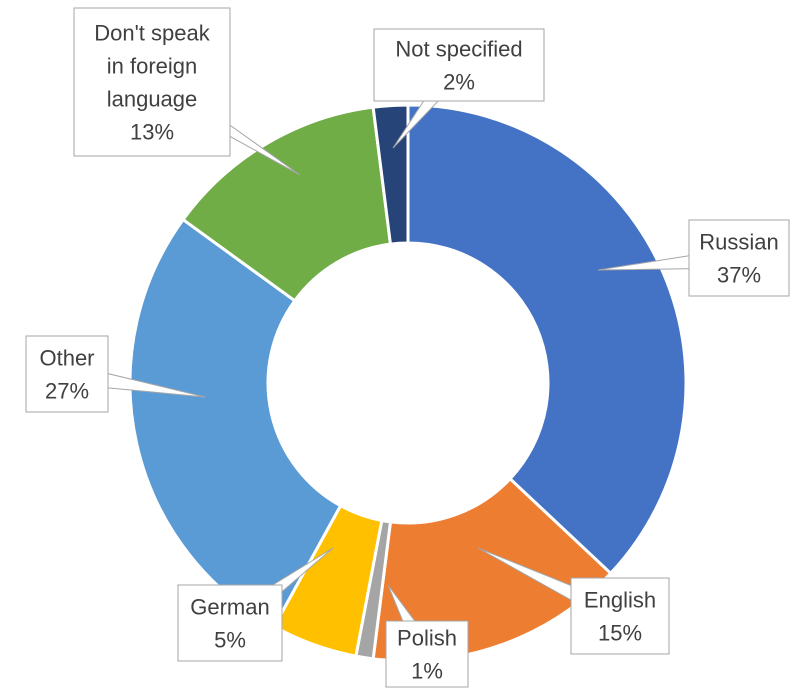 The height and width of the screenshot is (694, 808). Describe the element at coordinates (152, 132) in the screenshot. I see `data-label-value: 13%` at that location.